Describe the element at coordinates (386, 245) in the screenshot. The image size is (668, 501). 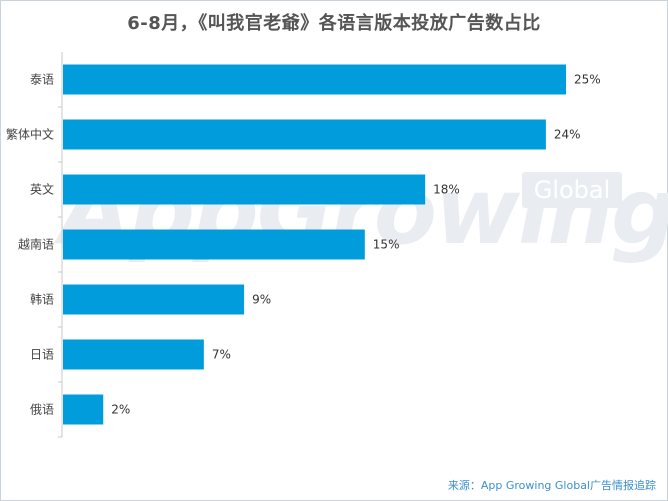
I see `value-label: 15%` at that location.